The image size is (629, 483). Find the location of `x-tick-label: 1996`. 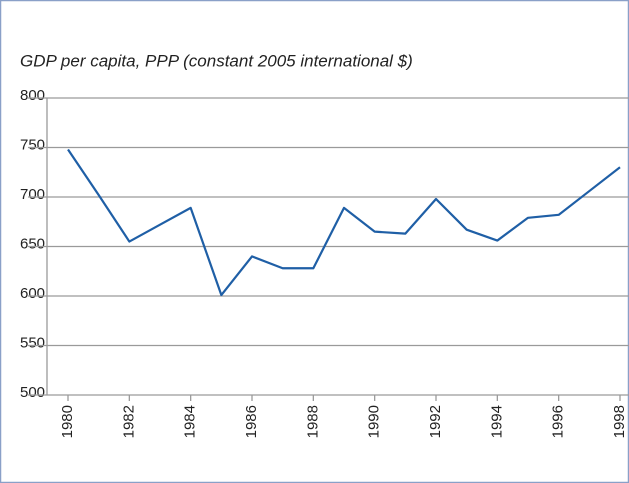

x-tick-label: 1996 is located at coordinates (558, 421).